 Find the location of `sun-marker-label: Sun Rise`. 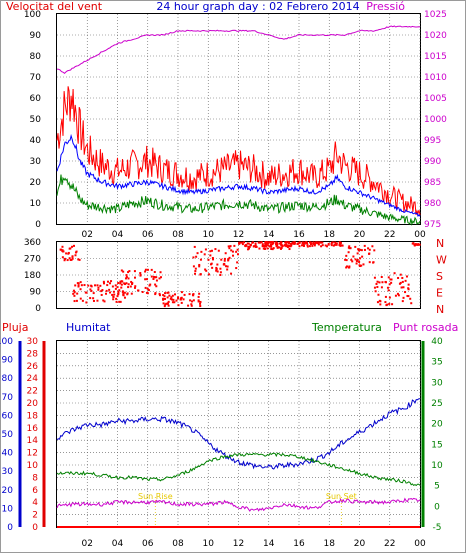

sun-marker-label: Sun Rise is located at coordinates (155, 496).